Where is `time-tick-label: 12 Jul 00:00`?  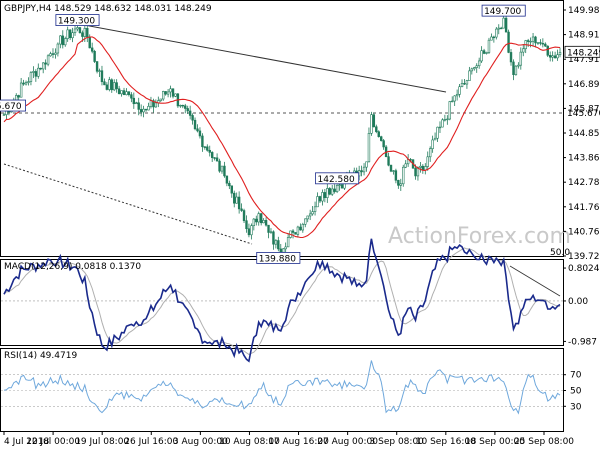
time-tick-label: 12 Jul 00:00 is located at coordinates (53, 442).